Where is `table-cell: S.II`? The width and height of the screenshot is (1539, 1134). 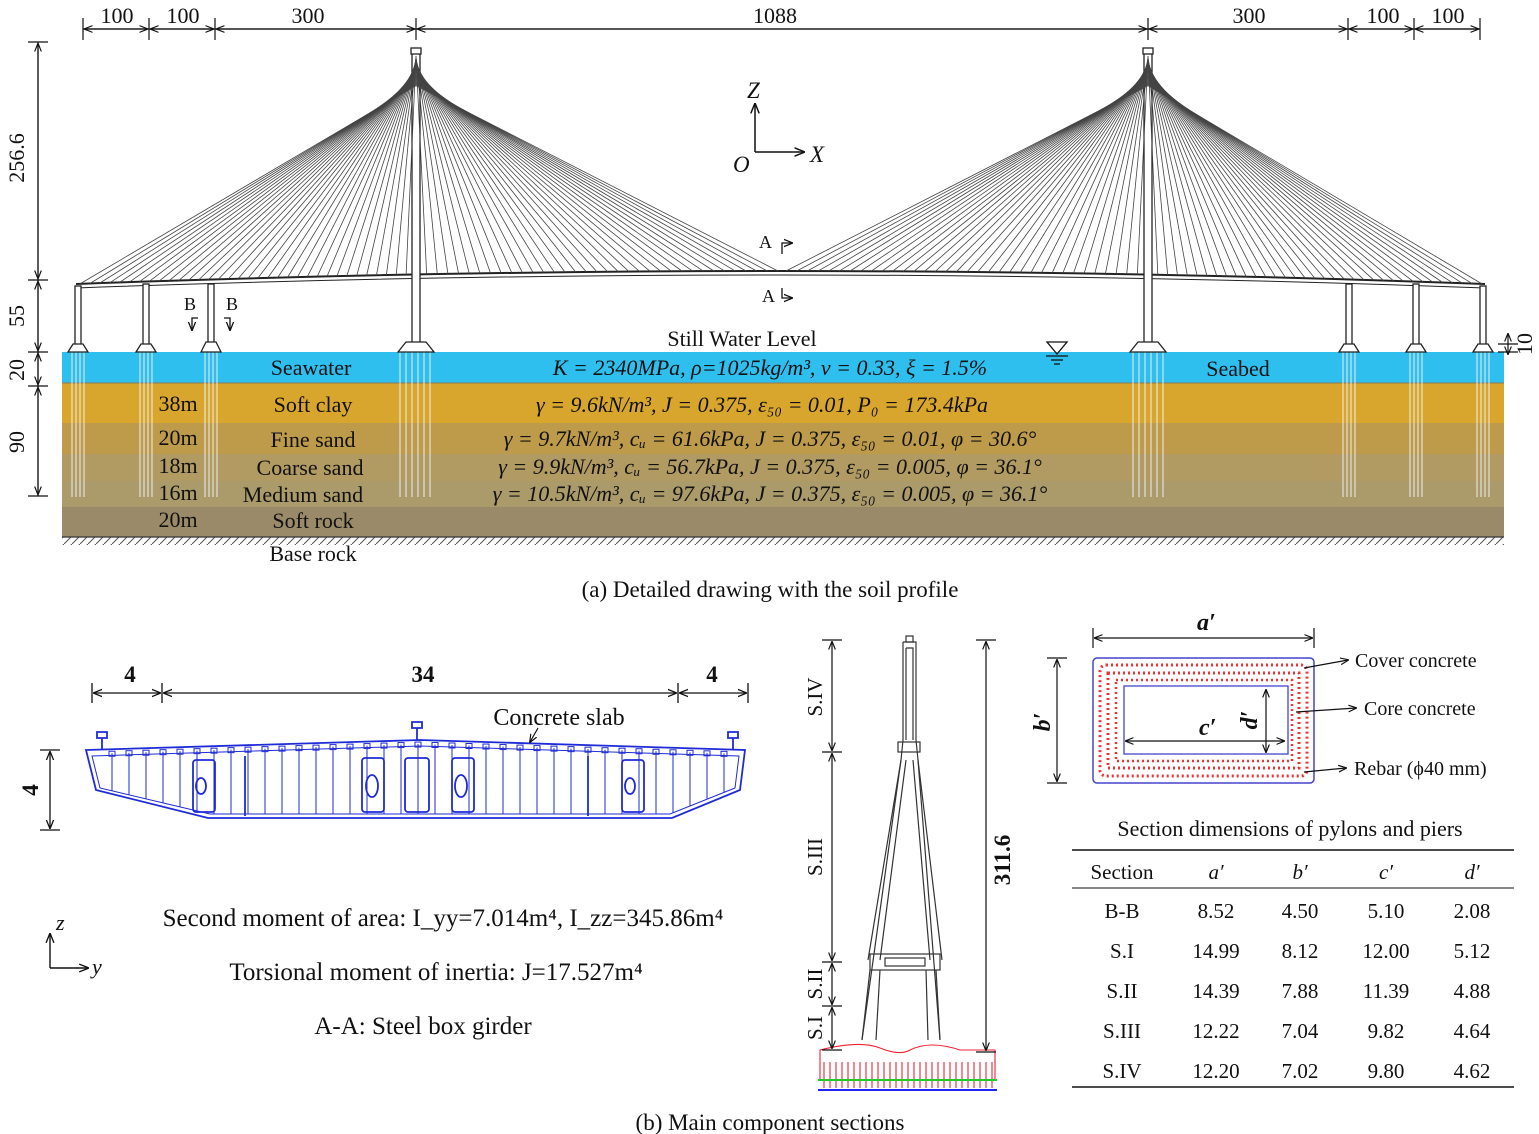
table-cell: S.II is located at coordinates (1122, 991).